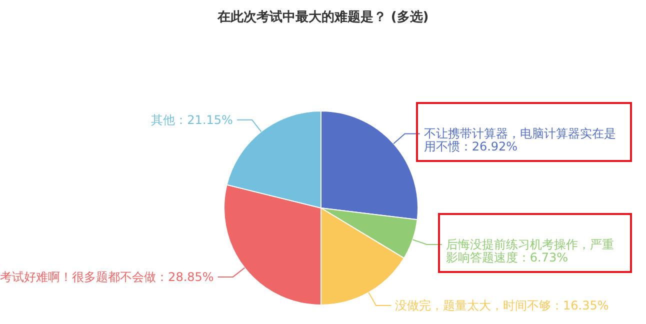 This screenshot has height=324, width=646. Describe the element at coordinates (530, 251) in the screenshot. I see `slice-label: 后悔没提前练习机考操作，严重影响答题速度：6.73%` at that location.